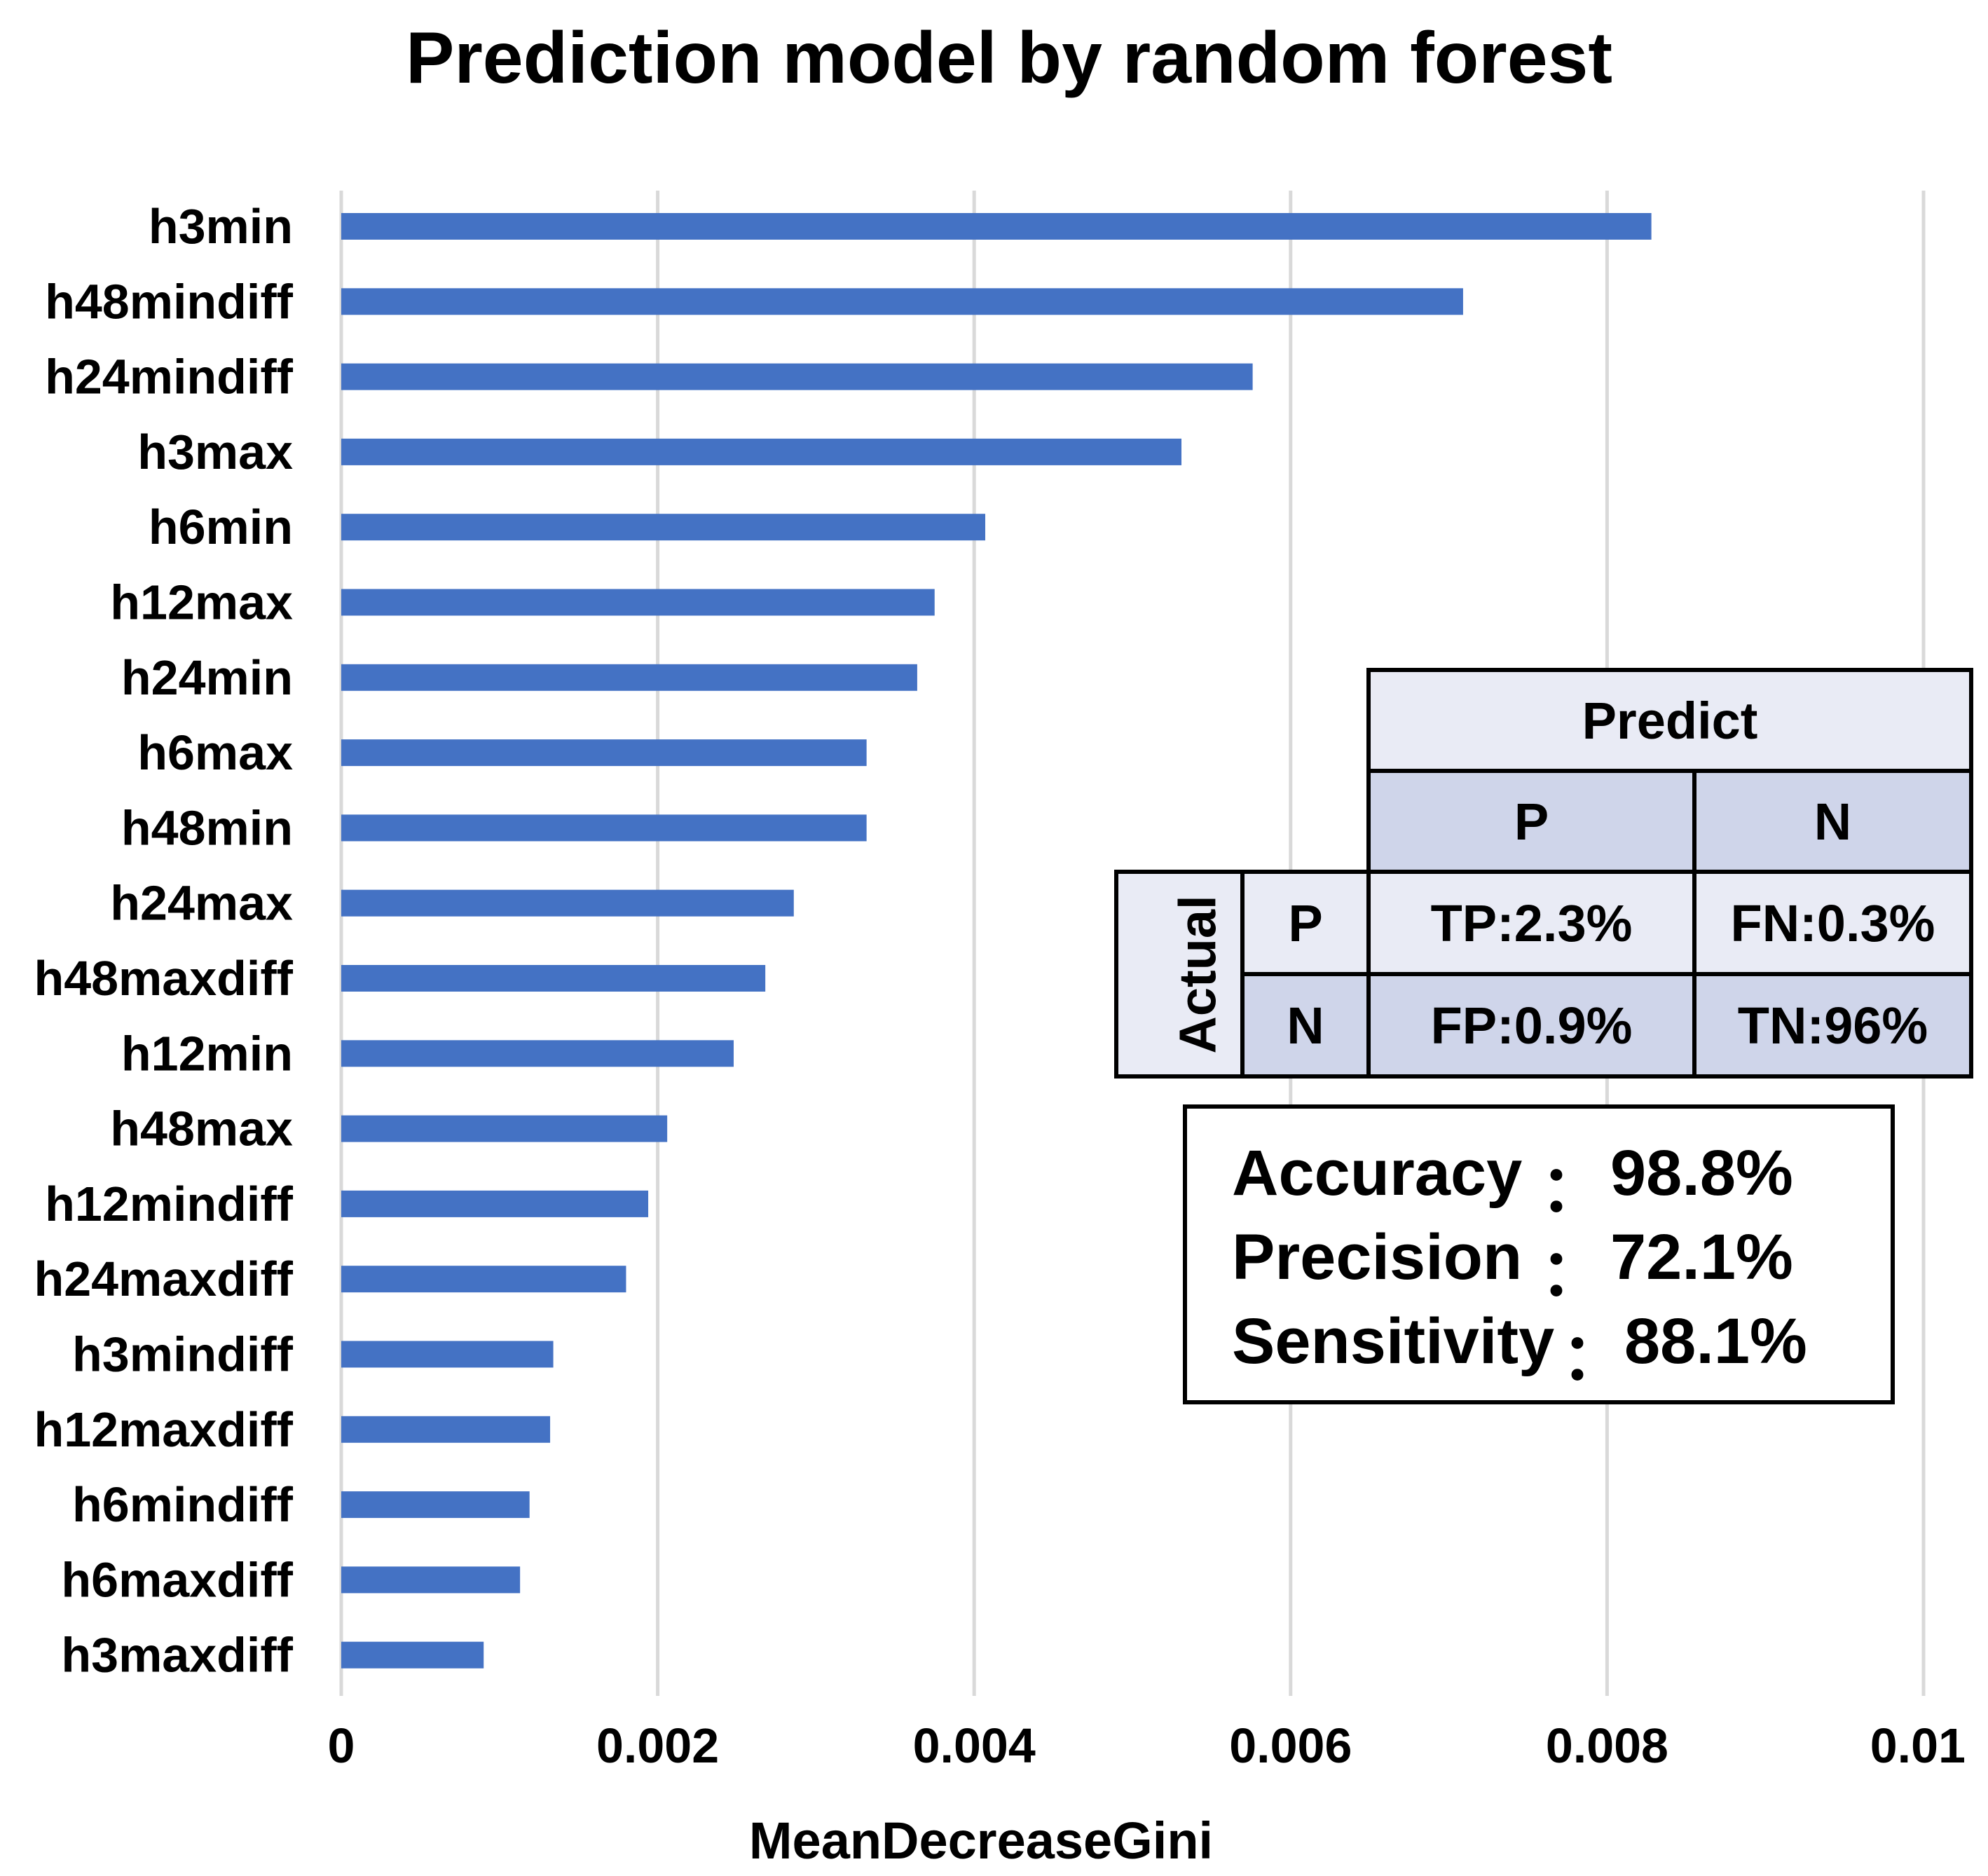  Describe the element at coordinates (201, 1129) in the screenshot. I see `category-label-h48max: h48max` at that location.